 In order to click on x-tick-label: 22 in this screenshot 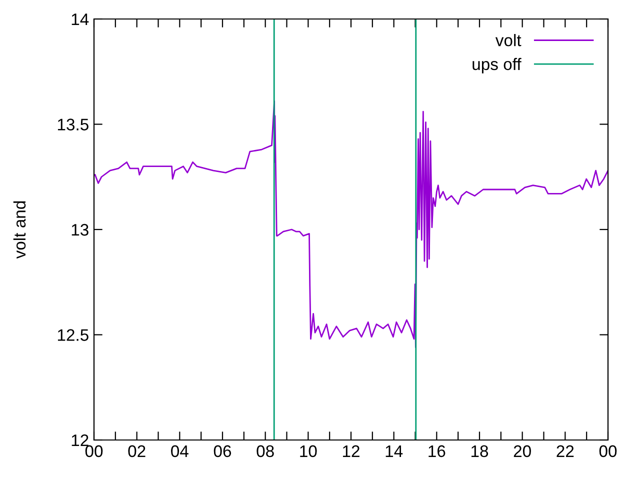, I will do `click(565, 451)`.